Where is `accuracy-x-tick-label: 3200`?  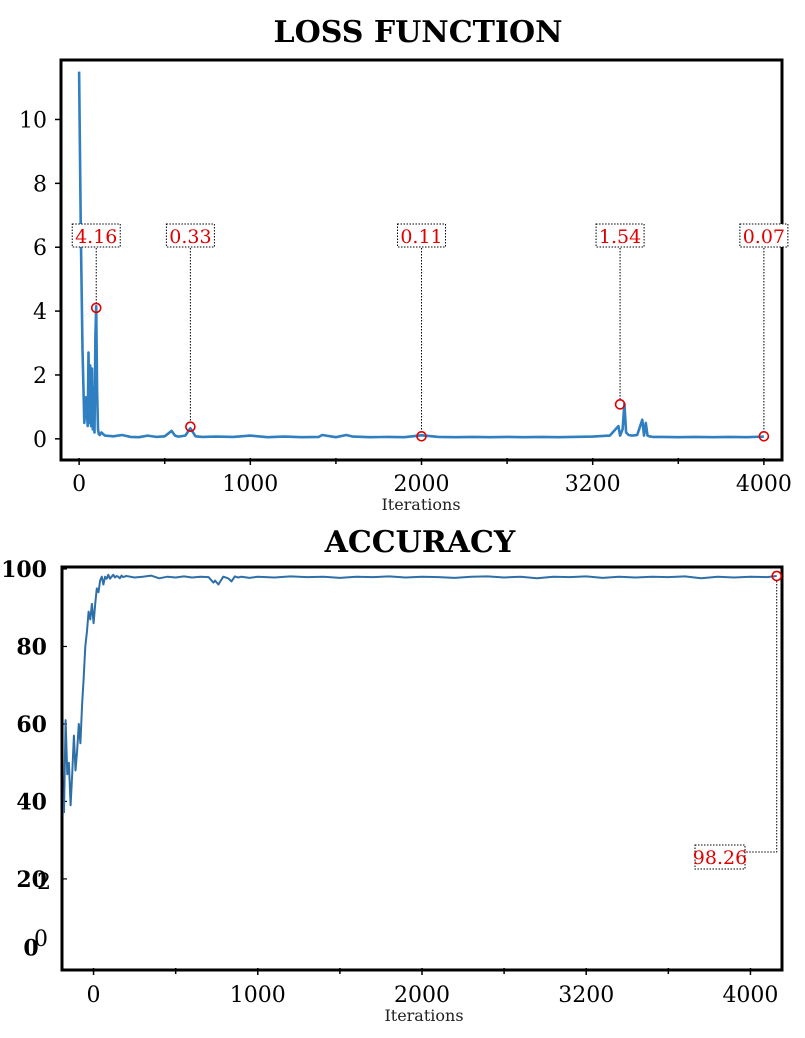 accuracy-x-tick-label: 3200 is located at coordinates (586, 995).